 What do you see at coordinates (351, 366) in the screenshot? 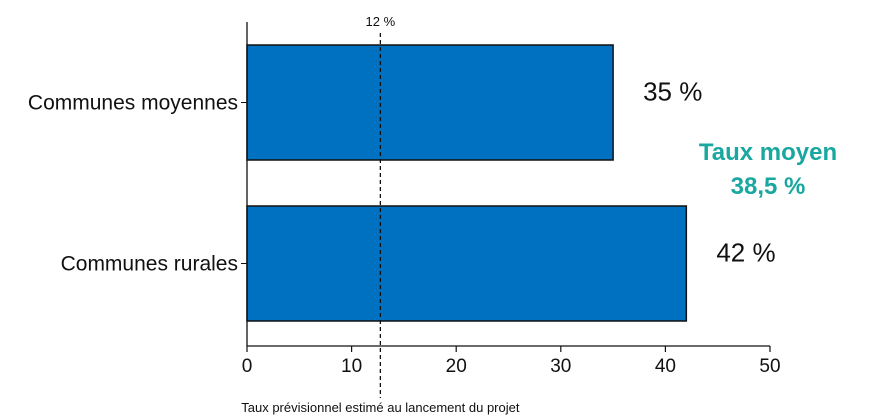
I see `x-tick-label-1: 10` at bounding box center [351, 366].